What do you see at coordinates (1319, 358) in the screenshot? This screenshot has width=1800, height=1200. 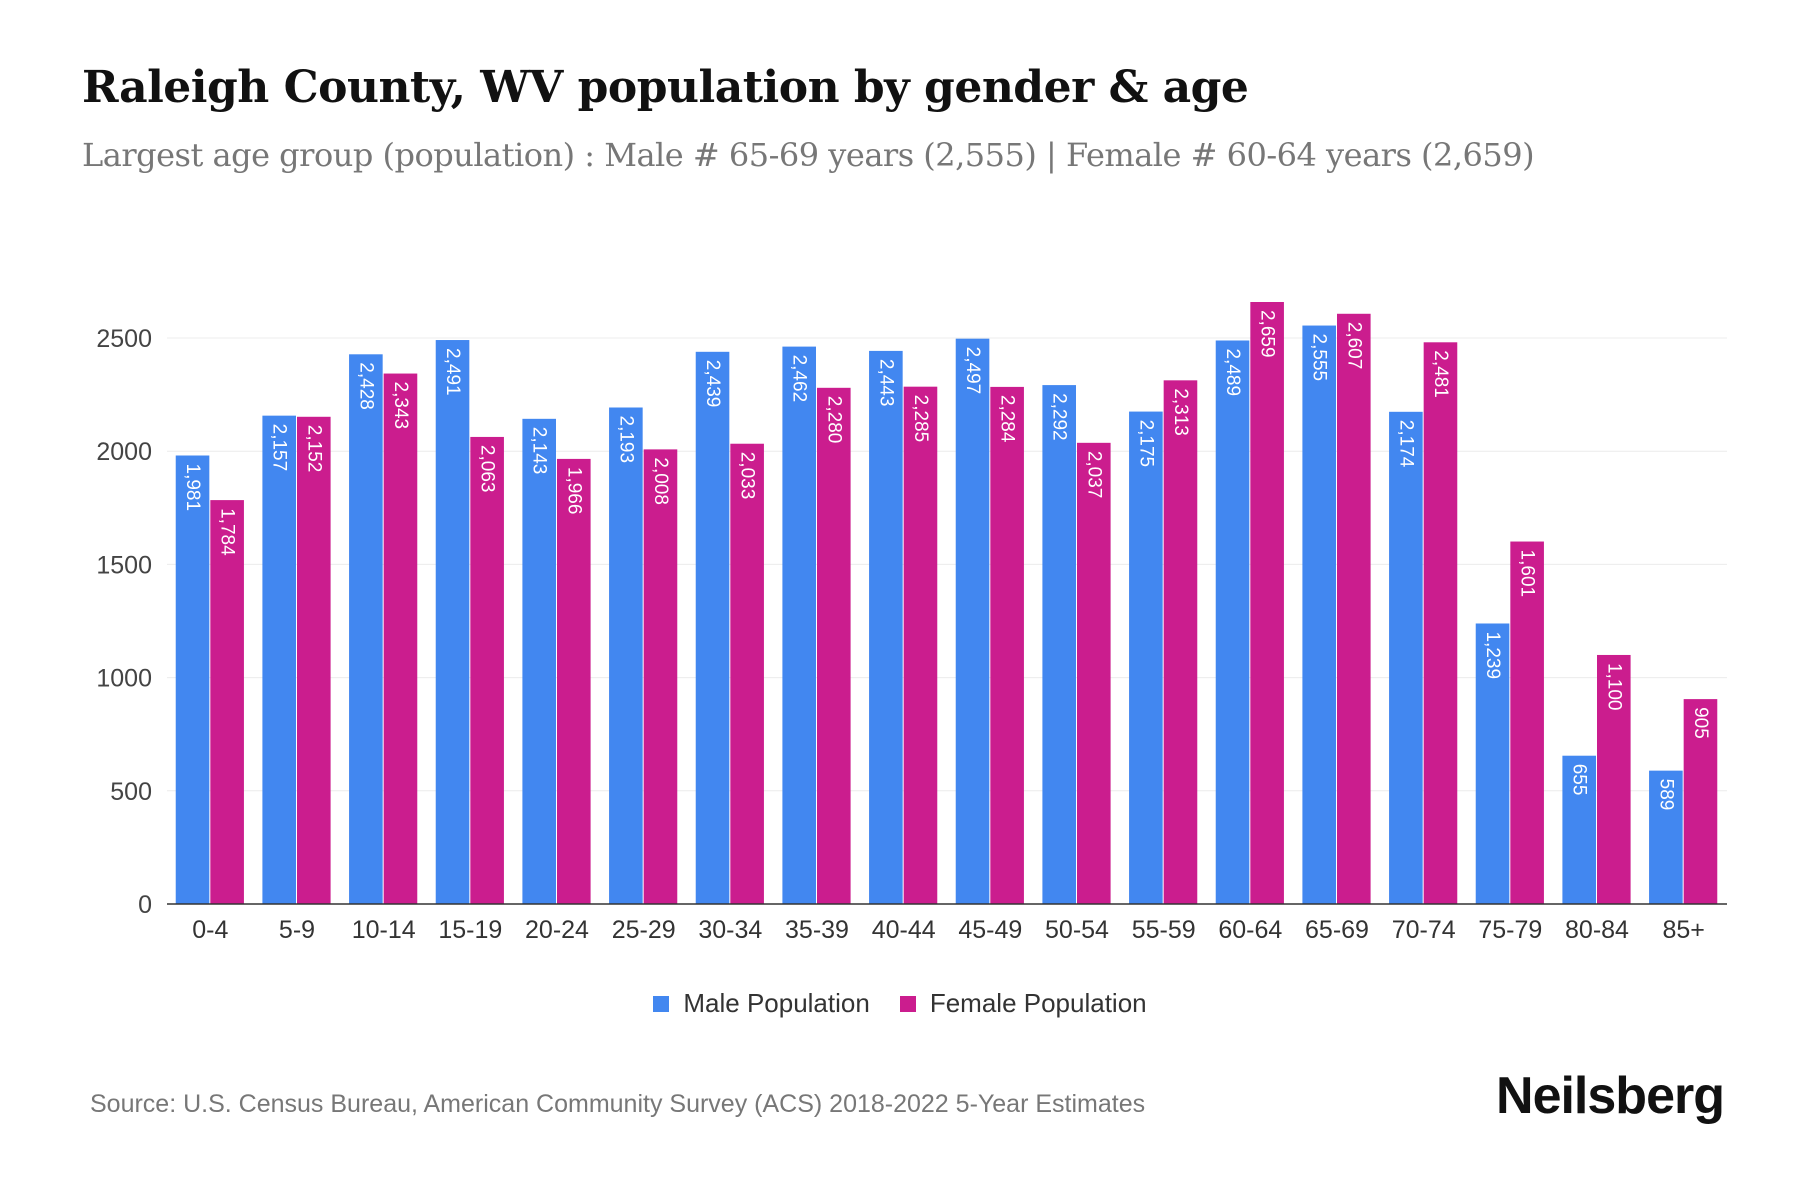 I see `data-label: 2,555` at bounding box center [1319, 358].